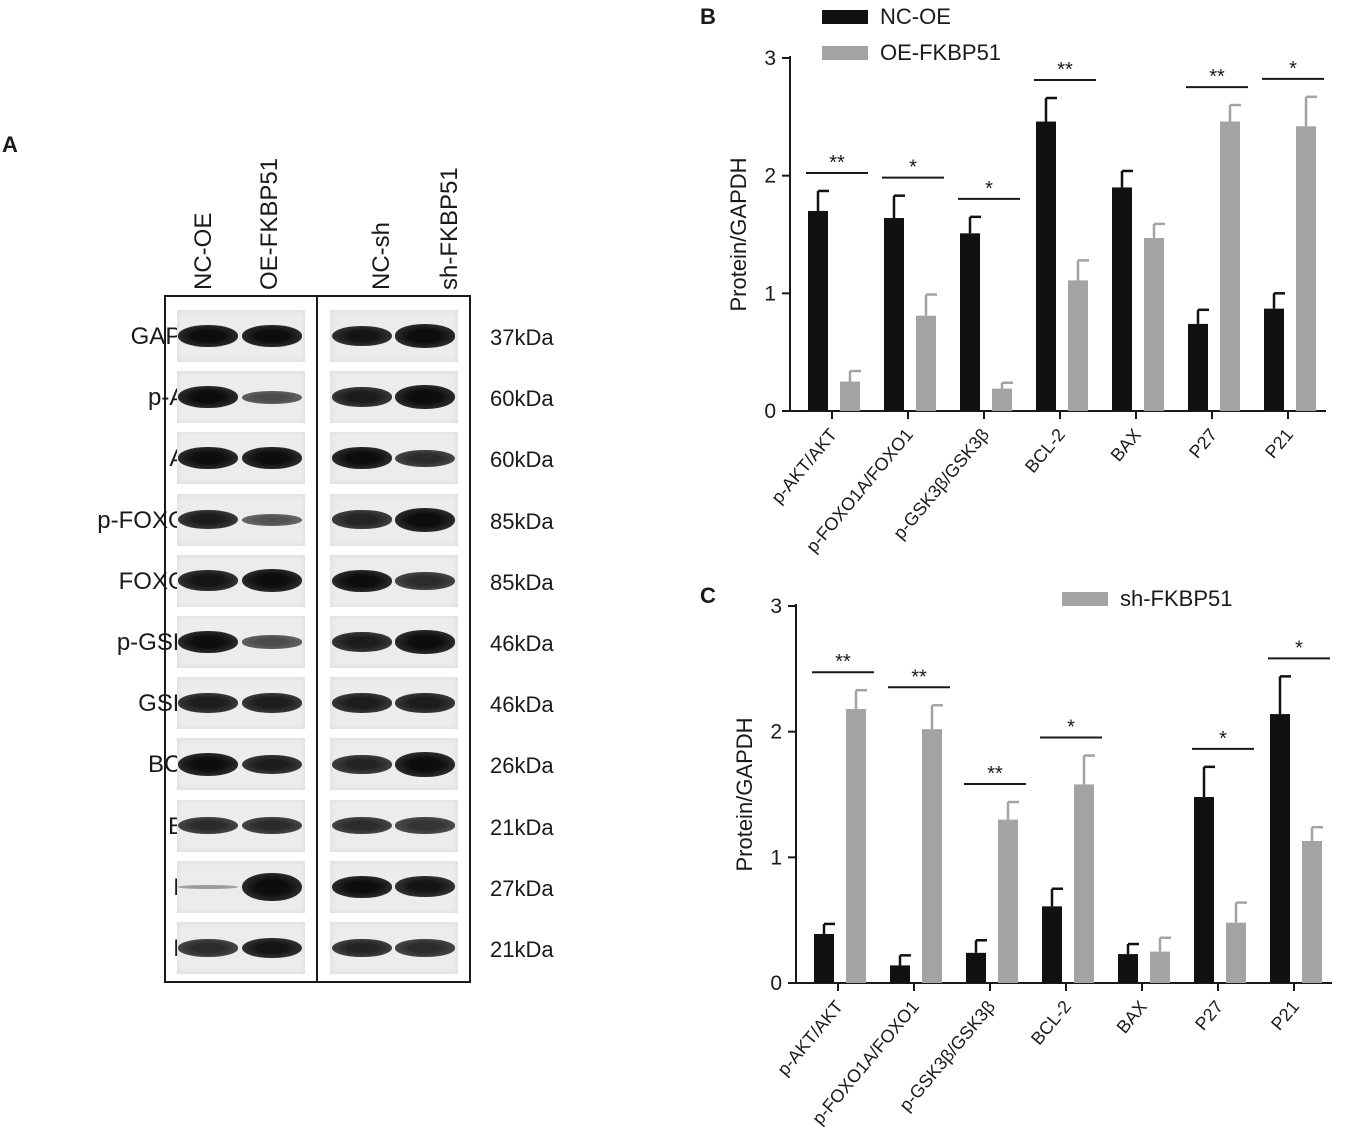 Image resolution: width=1362 pixels, height=1145 pixels. I want to click on legend-label: NC-OE, so click(915, 16).